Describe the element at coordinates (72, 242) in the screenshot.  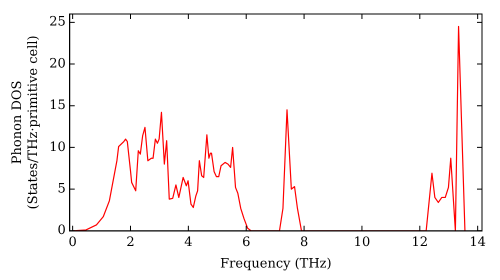
I see `x-tick-label: 0` at that location.